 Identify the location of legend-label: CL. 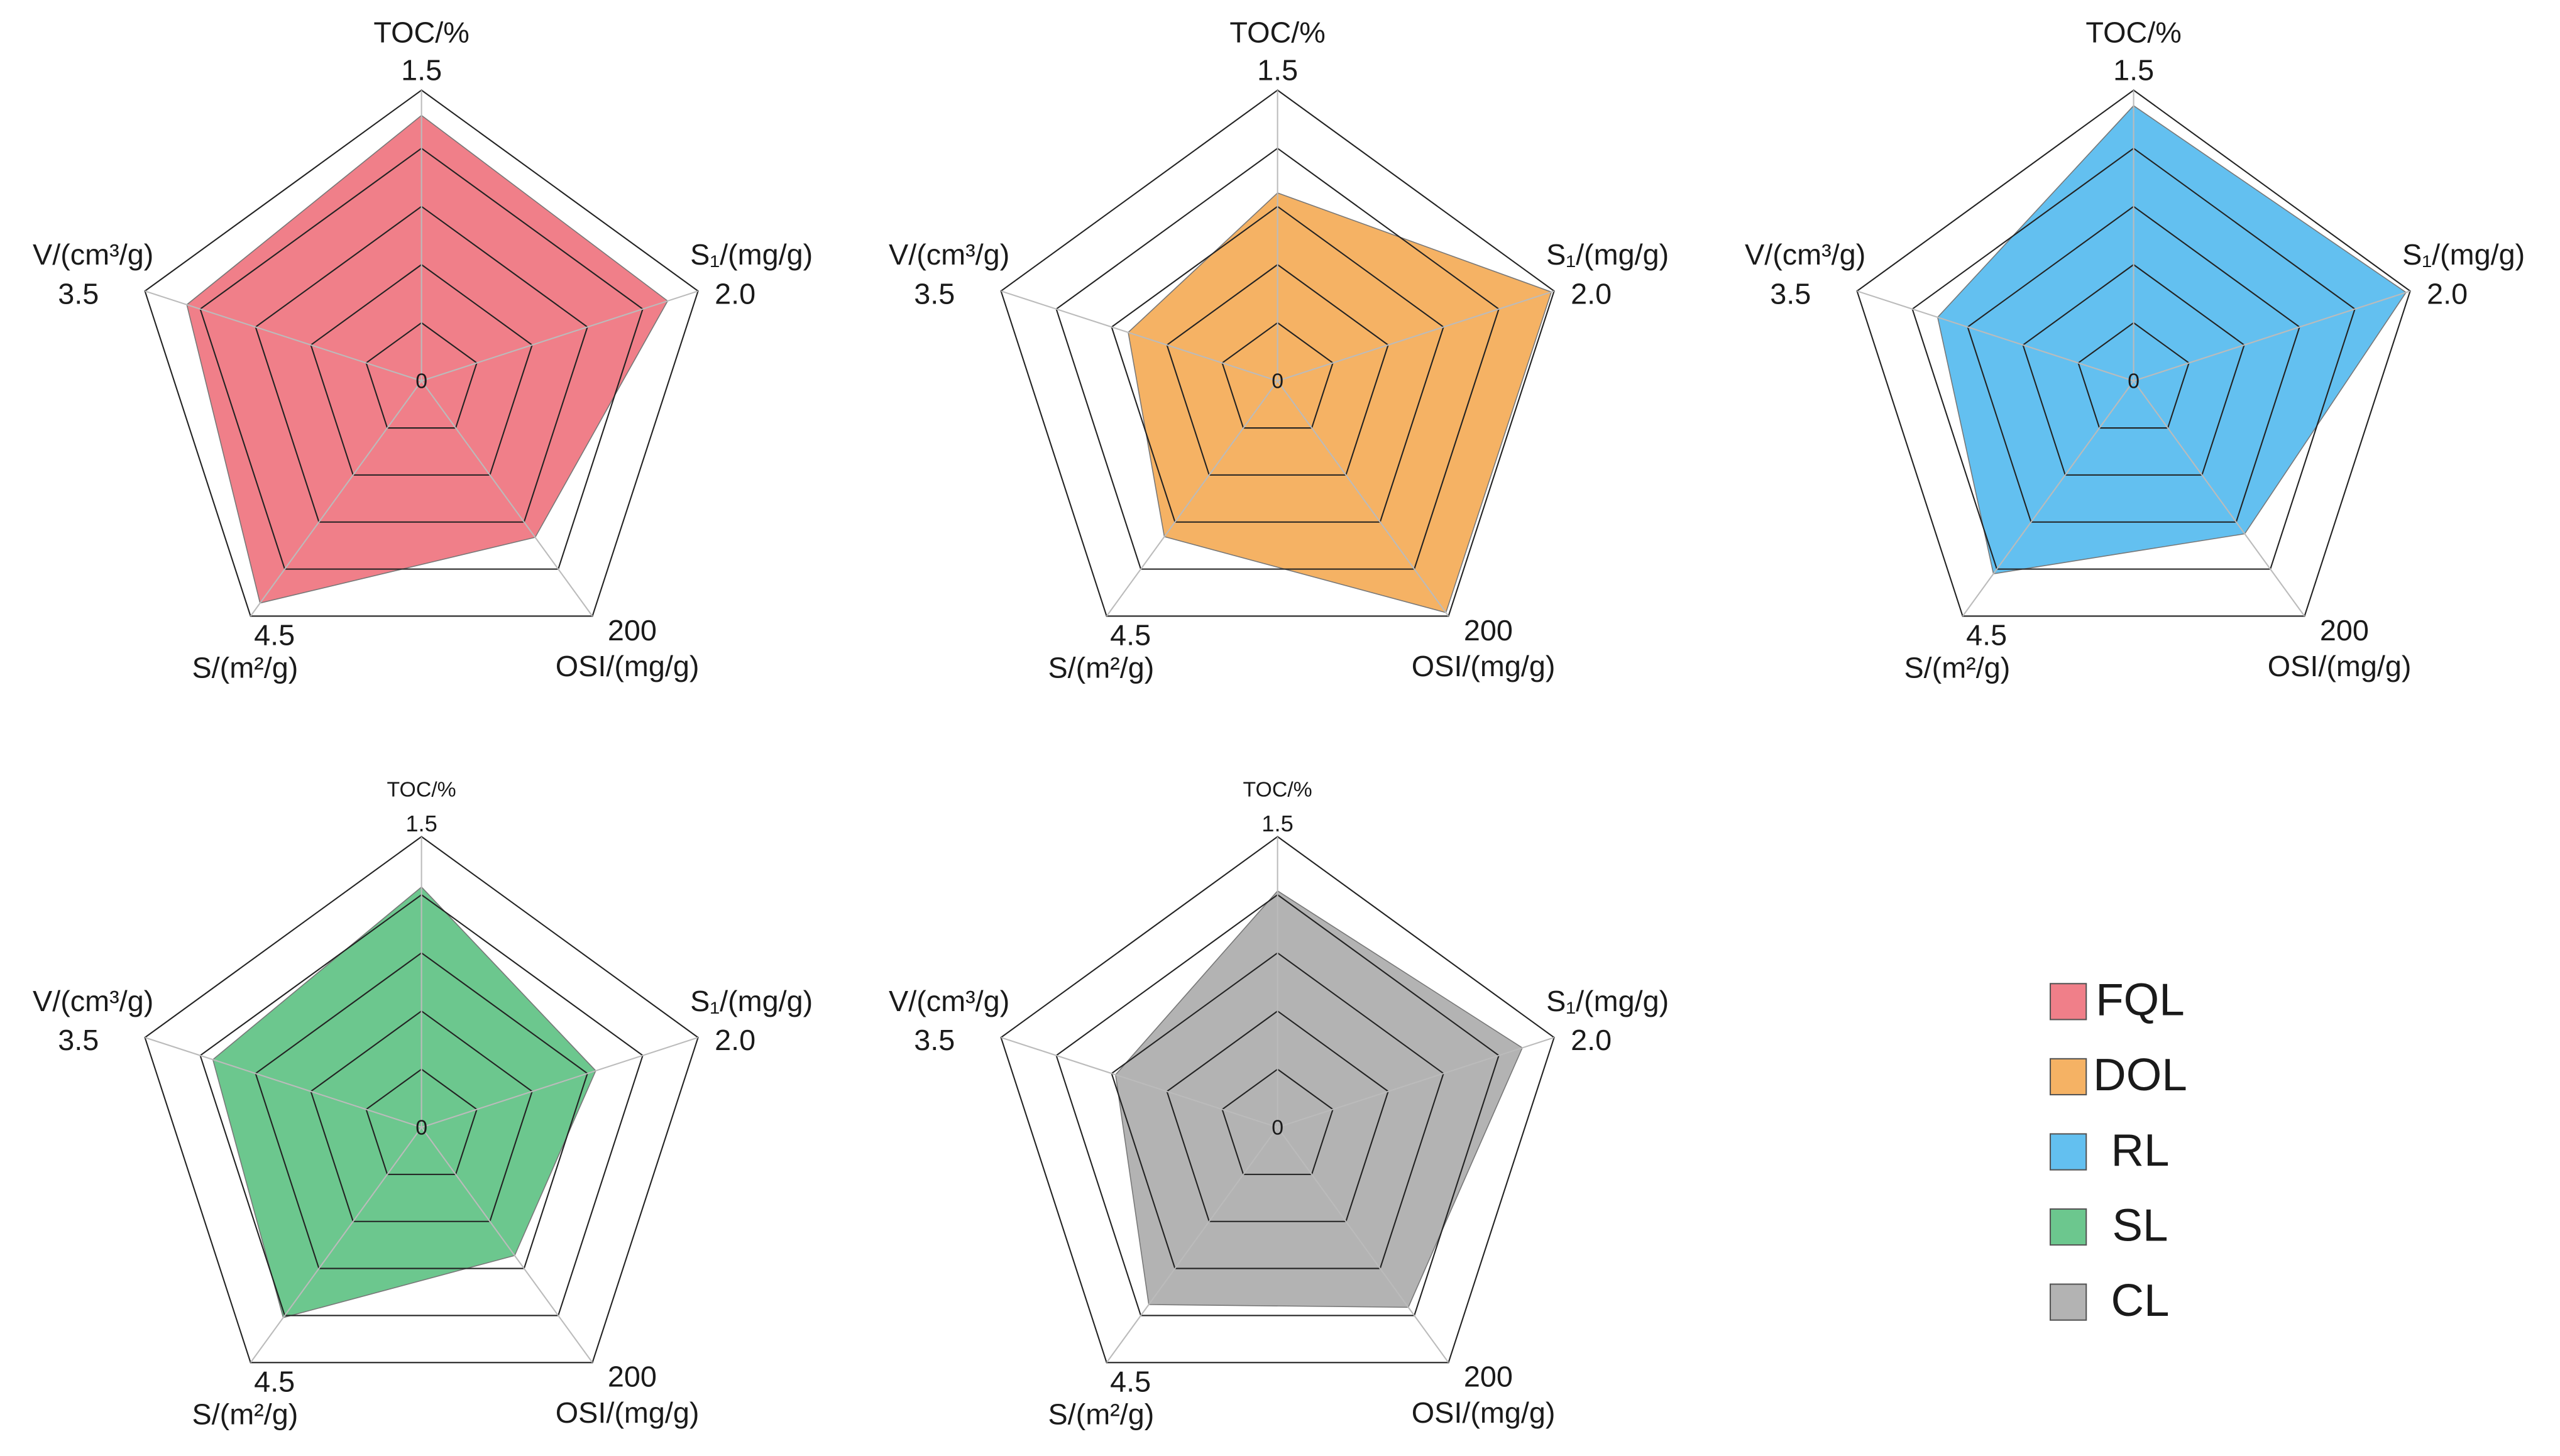
(2140, 1300).